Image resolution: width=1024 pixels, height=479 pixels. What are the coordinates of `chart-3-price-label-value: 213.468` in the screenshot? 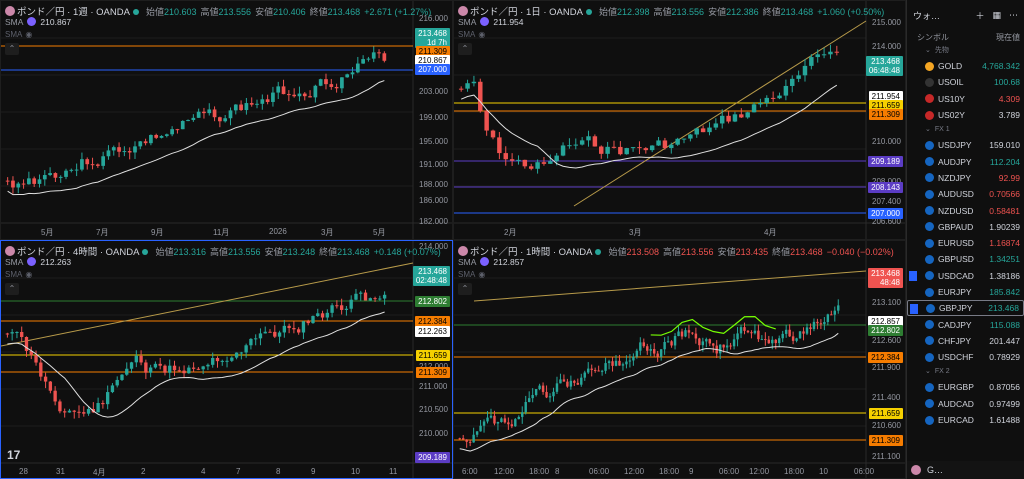 It's located at (885, 273).